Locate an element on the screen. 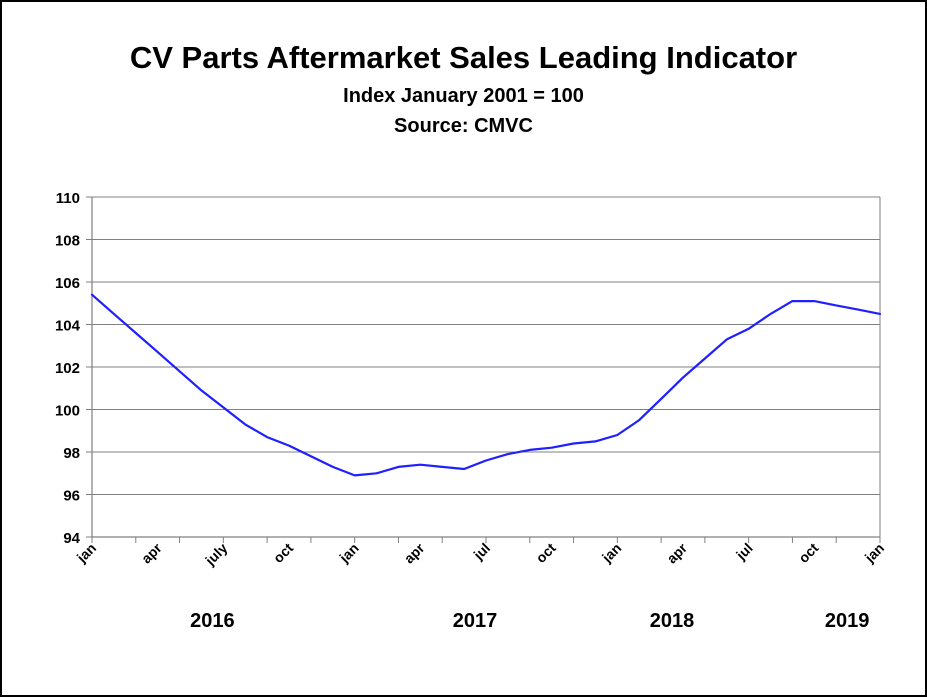 The image size is (927, 697). year-label: 2019 is located at coordinates (847, 621).